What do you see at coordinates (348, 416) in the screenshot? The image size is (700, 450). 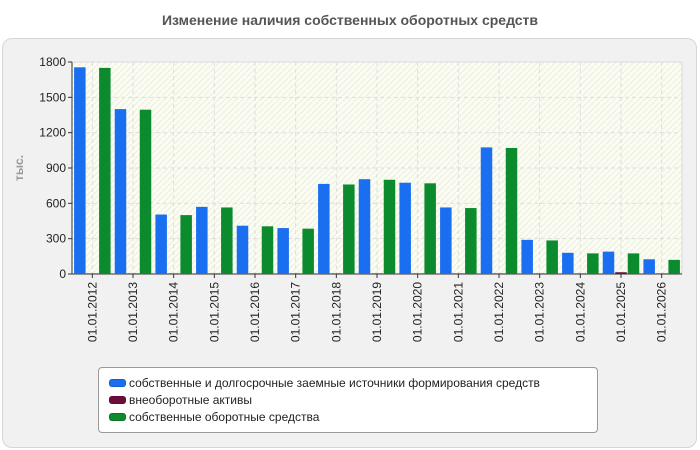 I see `legend-item-series-3: собственные оборотные средства` at bounding box center [348, 416].